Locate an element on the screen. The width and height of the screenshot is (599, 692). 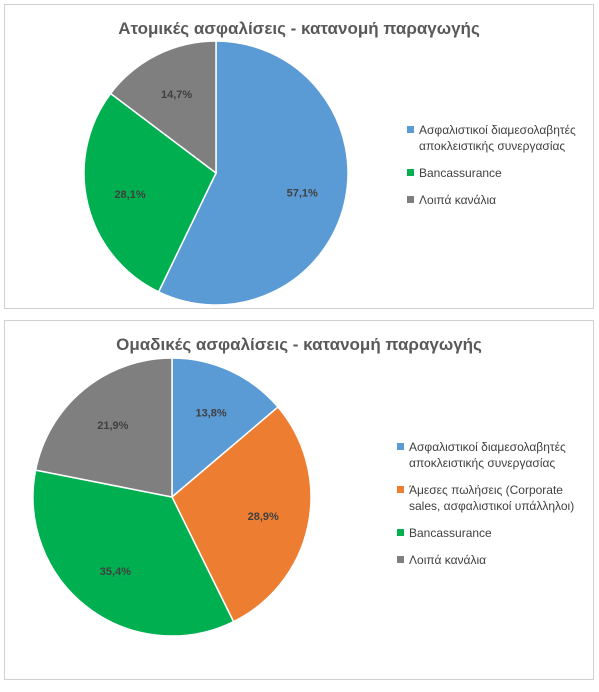
data-label: 13,8% is located at coordinates (211, 413).